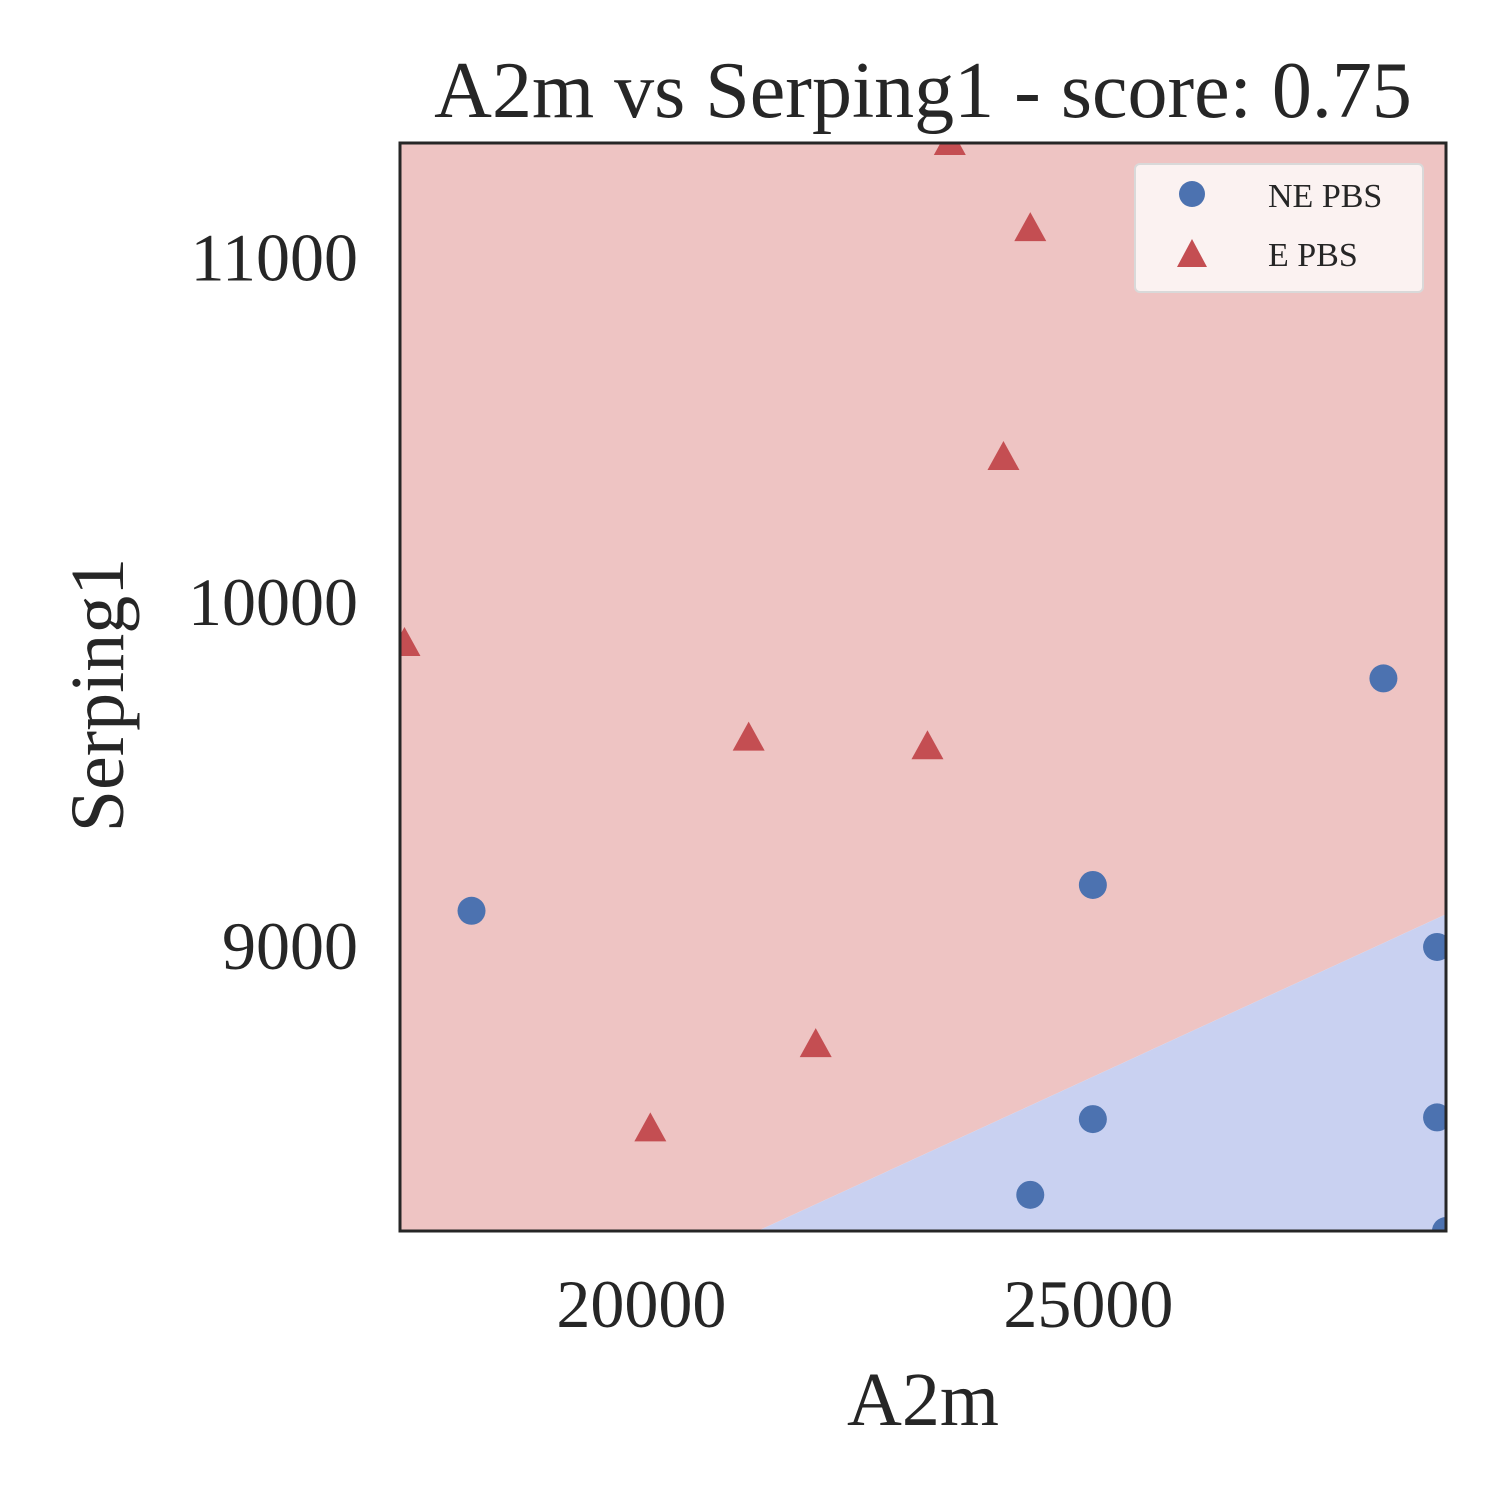  What do you see at coordinates (641, 1304) in the screenshot?
I see `x-tick-label: 20000` at bounding box center [641, 1304].